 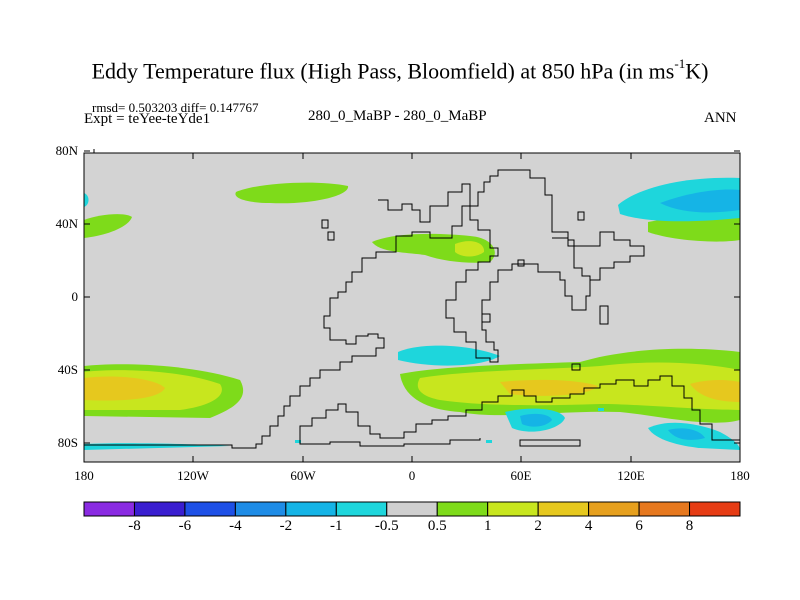 What do you see at coordinates (336, 526) in the screenshot?
I see `colorbar-label: -1` at bounding box center [336, 526].